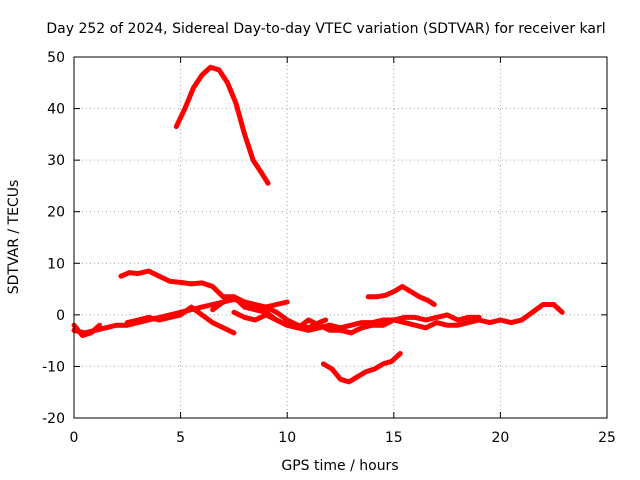 The height and width of the screenshot is (480, 640). I want to click on series-line-arc-g, so click(401, 295).